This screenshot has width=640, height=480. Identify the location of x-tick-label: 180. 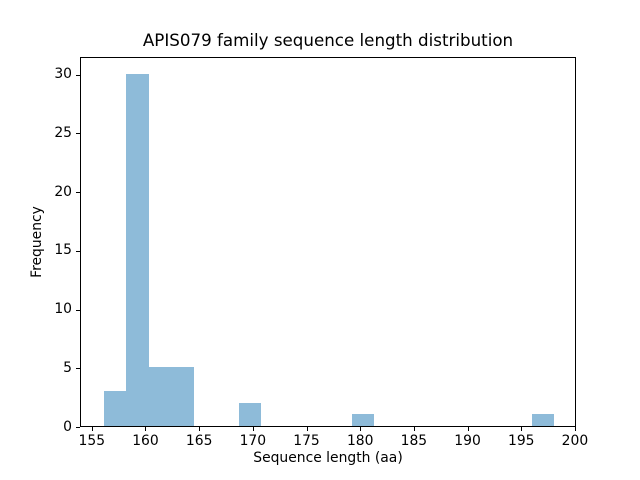
(360, 441).